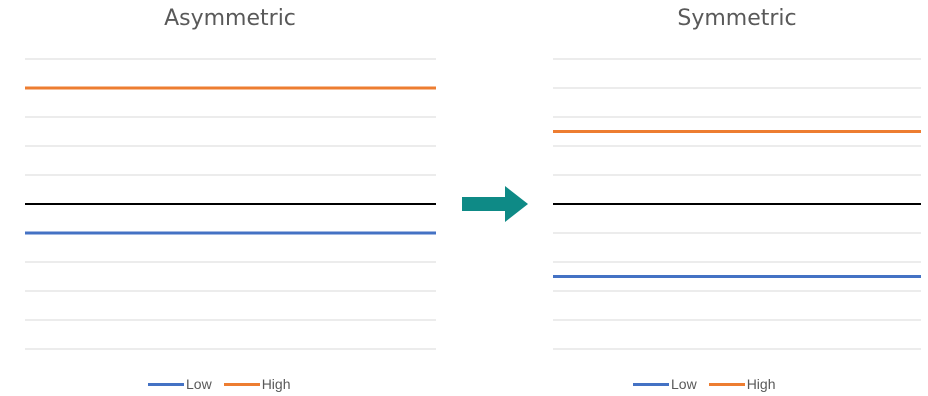 The image size is (928, 396). What do you see at coordinates (737, 18) in the screenshot?
I see `chart-title-symmetric: Symmetric` at bounding box center [737, 18].